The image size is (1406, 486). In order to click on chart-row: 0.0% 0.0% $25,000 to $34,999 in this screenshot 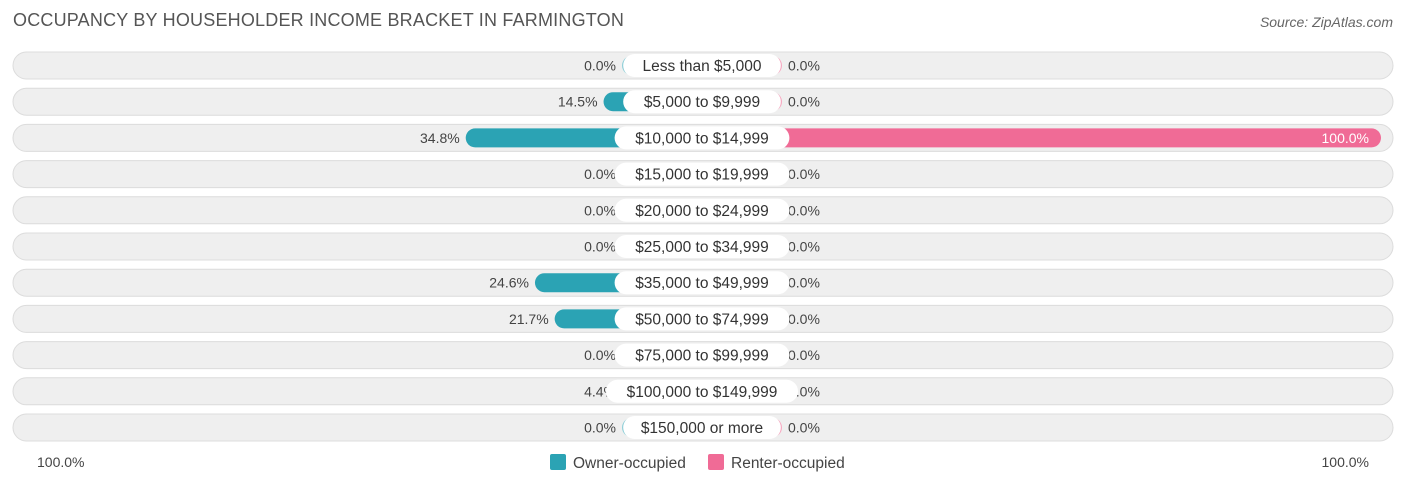, I will do `click(703, 246)`.